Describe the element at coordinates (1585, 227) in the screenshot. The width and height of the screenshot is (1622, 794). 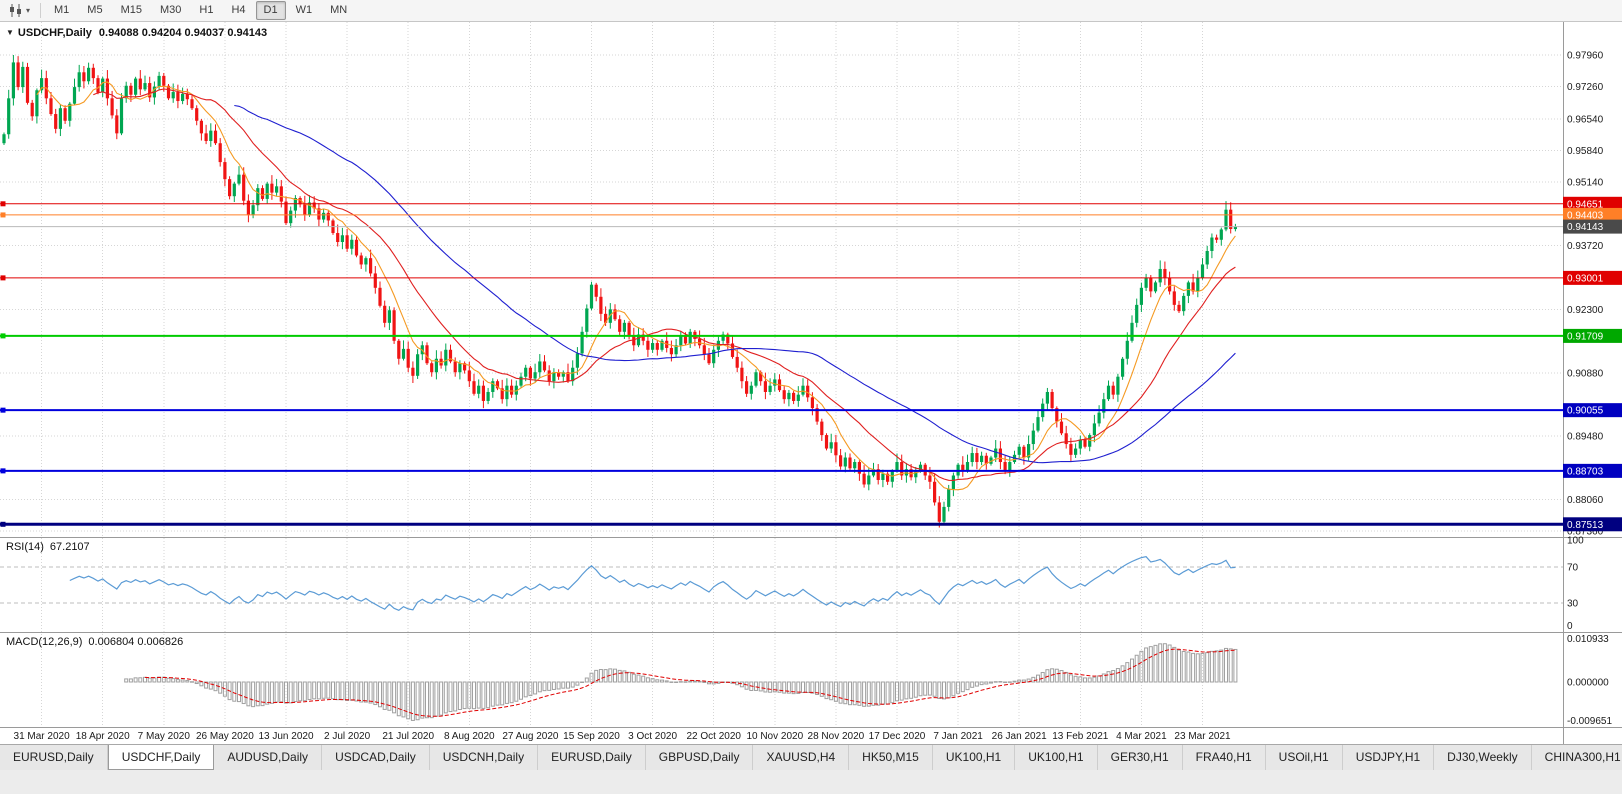
I see `svg-text: 0.94143` at that location.